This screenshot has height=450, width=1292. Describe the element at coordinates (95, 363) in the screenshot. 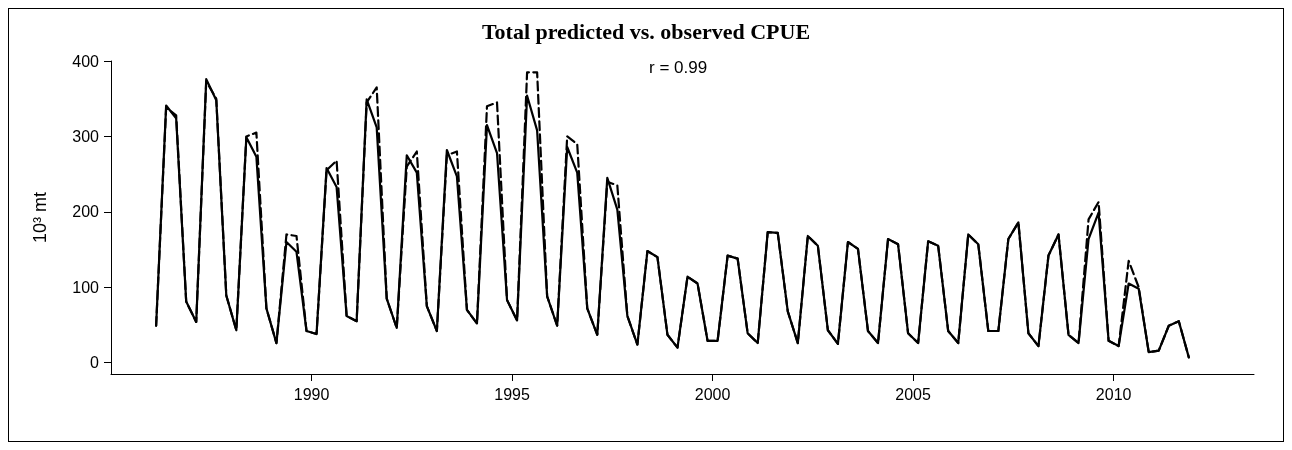

I see `y-tick-label: 0` at that location.